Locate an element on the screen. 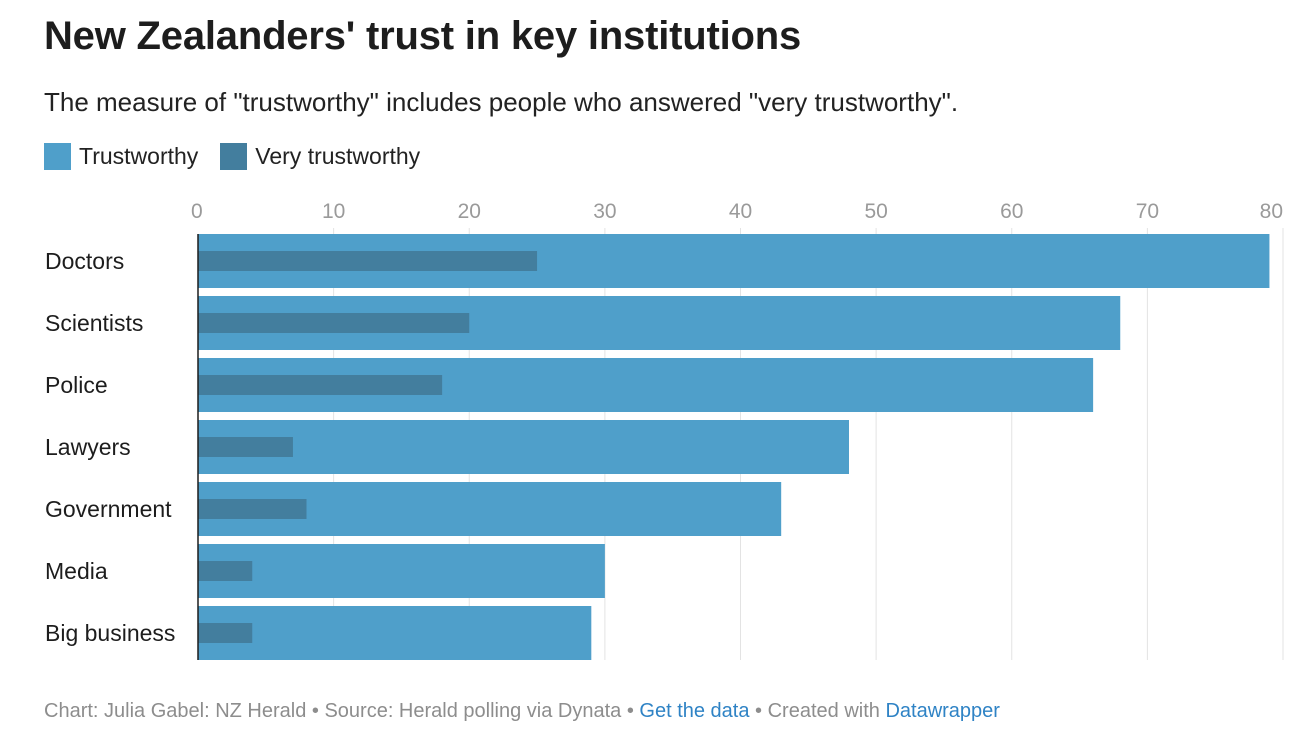  x-tick-label: 60 is located at coordinates (1011, 211).